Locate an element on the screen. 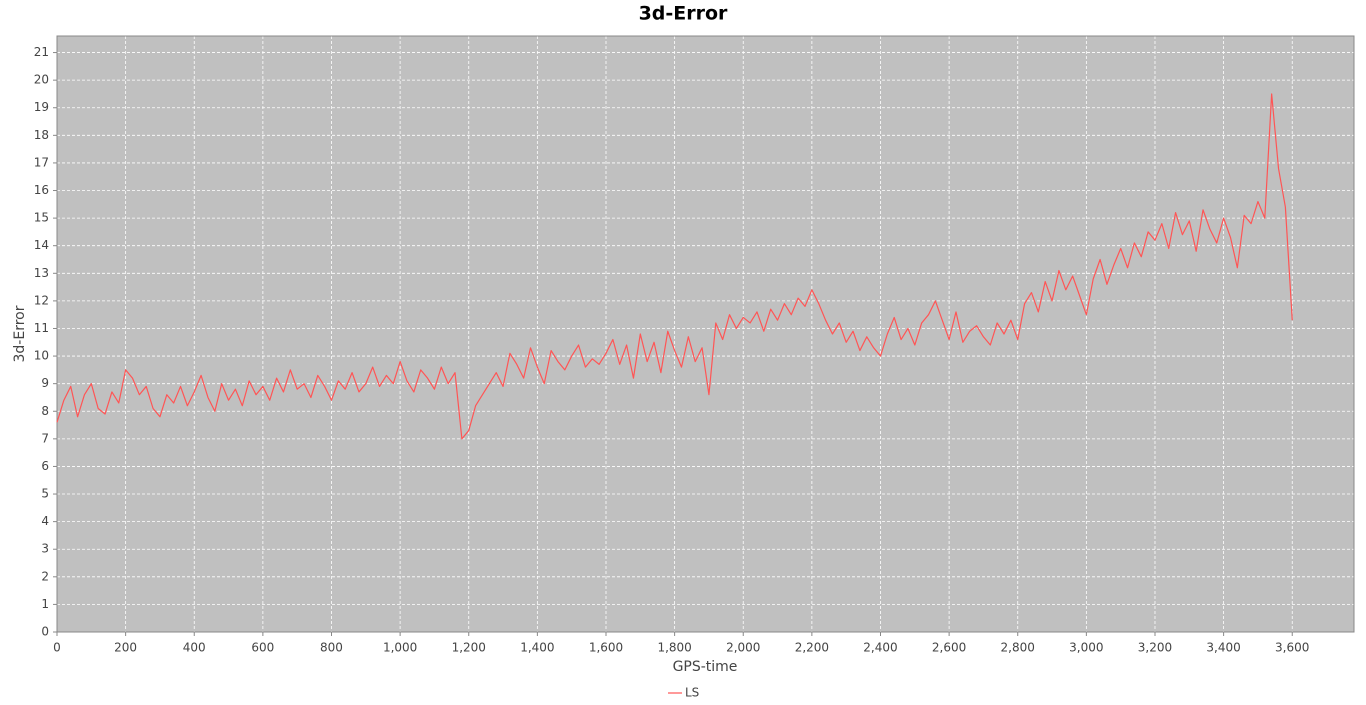  y-tick-label: 11 is located at coordinates (41, 328).